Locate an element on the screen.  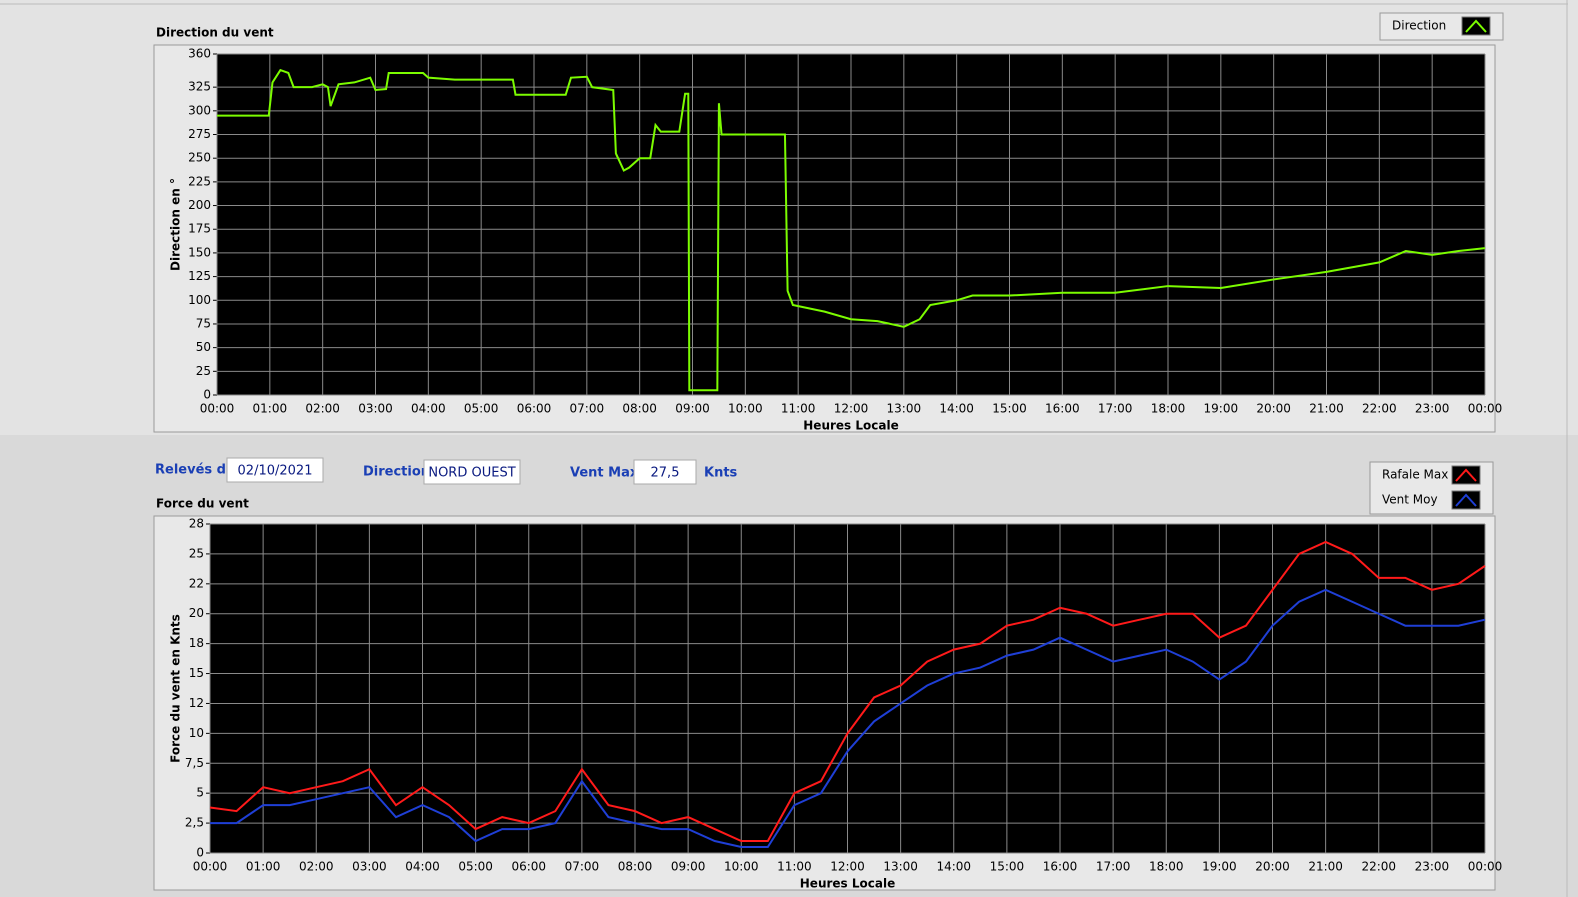
y-tick-label: 5 is located at coordinates (200, 793).